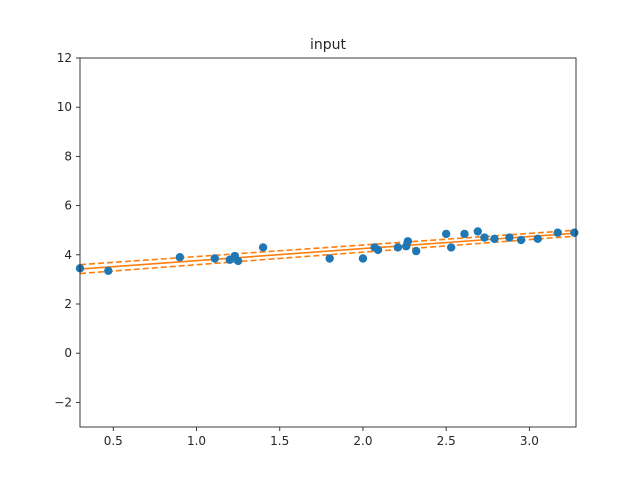 This screenshot has width=640, height=480. I want to click on x-tick-label: 0.5, so click(113, 441).